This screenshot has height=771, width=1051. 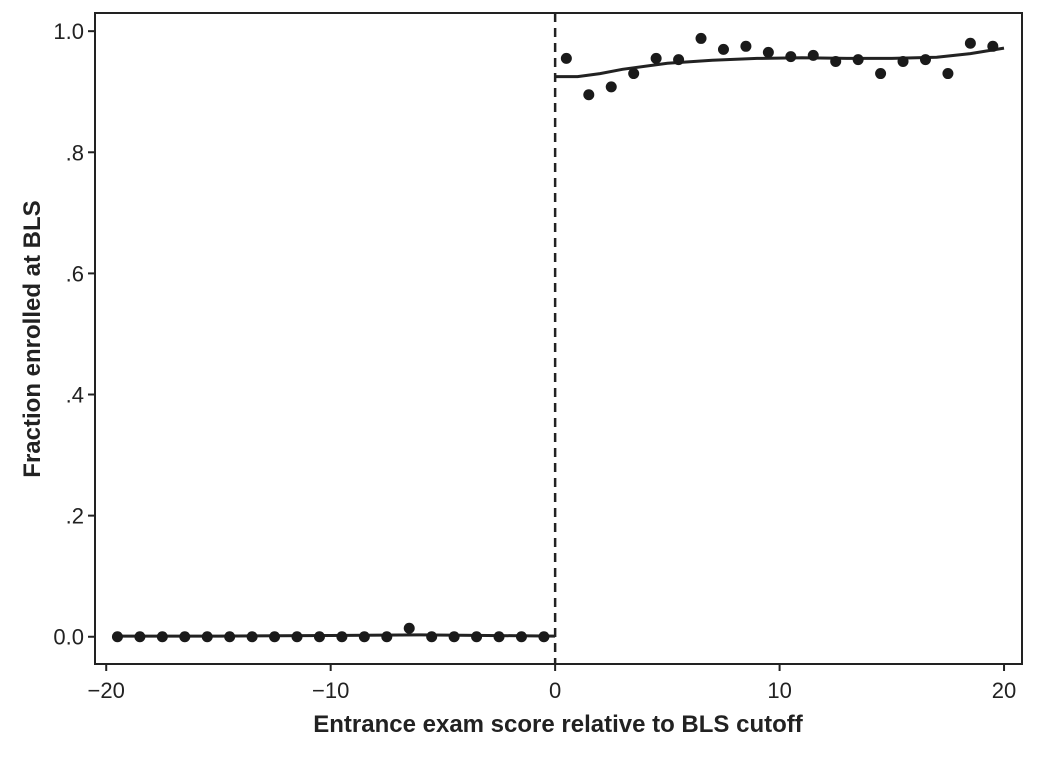 I want to click on y-tick-label: 0.0, so click(x=68, y=637).